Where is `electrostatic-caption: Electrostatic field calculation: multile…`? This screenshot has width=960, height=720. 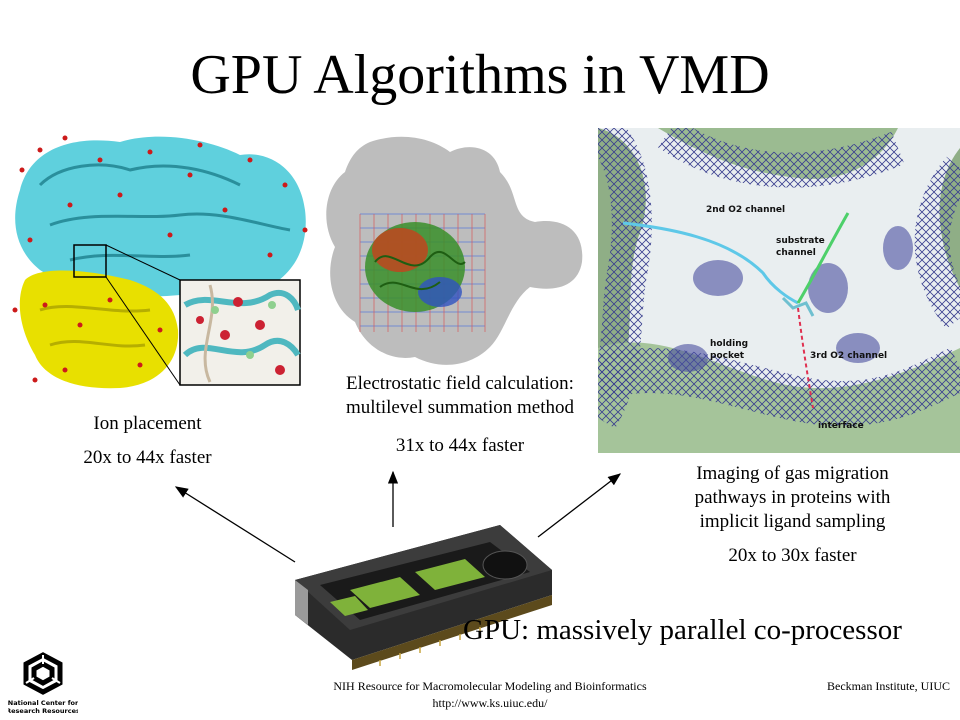 electrostatic-caption: Electrostatic field calculation: multile… is located at coordinates (460, 415).